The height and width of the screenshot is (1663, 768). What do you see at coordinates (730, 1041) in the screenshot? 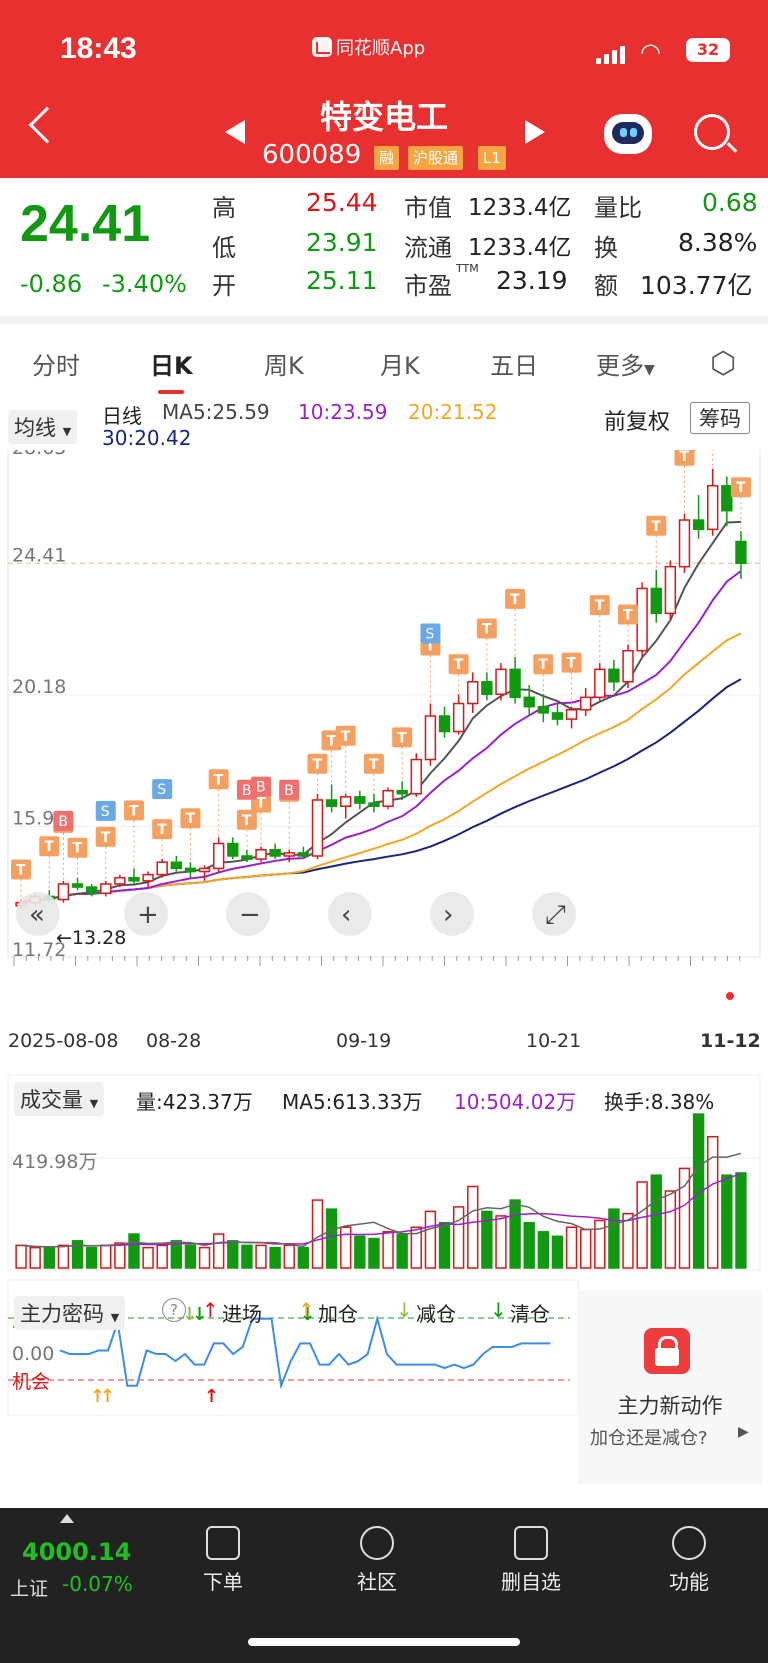
I see `x-label-end: 11-12` at bounding box center [730, 1041].